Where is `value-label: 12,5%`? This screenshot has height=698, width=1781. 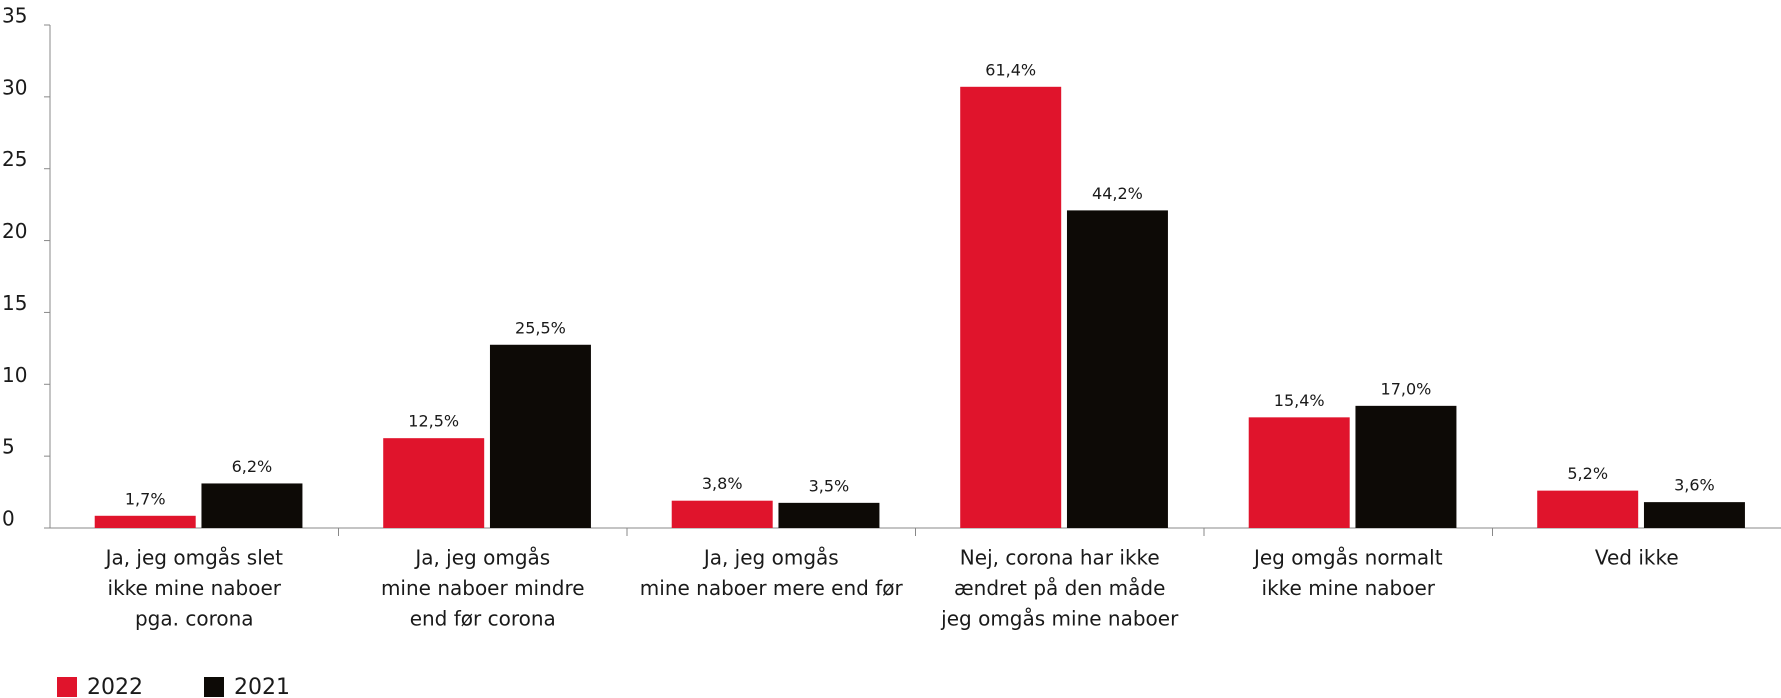
value-label: 12,5% is located at coordinates (433, 421).